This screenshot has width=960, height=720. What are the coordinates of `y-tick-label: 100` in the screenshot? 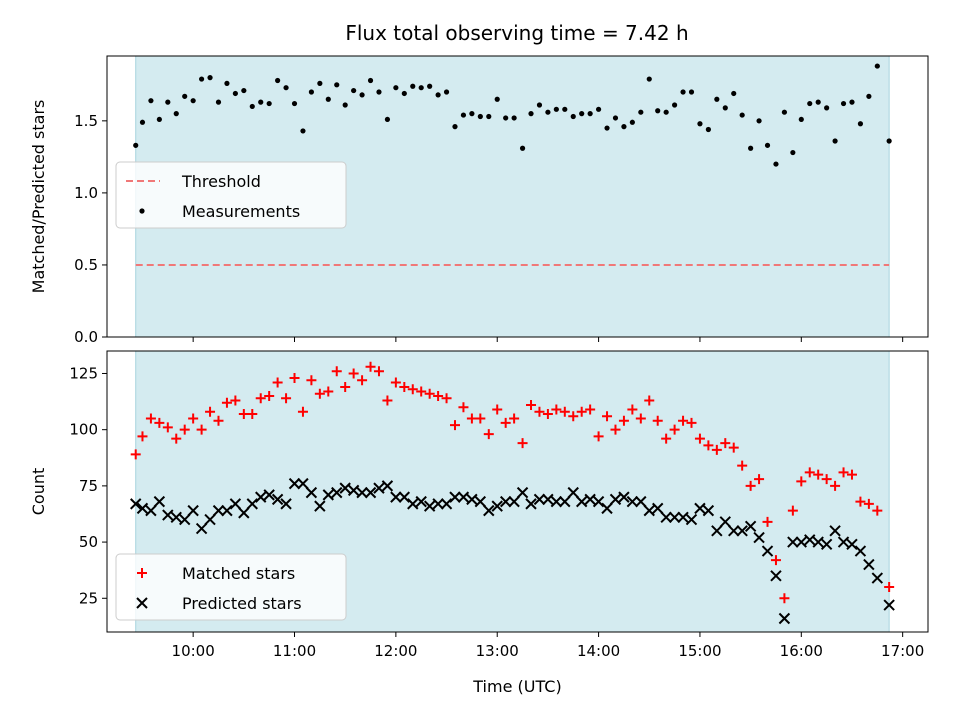 It's located at (83, 430).